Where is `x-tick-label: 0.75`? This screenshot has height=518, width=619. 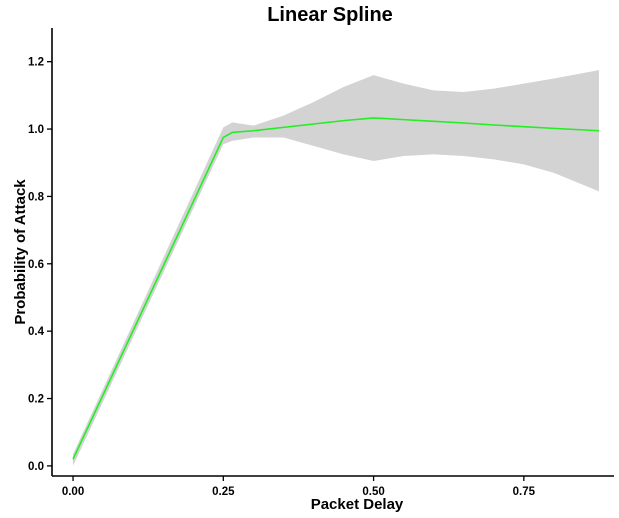
x-tick-label: 0.75 is located at coordinates (524, 492).